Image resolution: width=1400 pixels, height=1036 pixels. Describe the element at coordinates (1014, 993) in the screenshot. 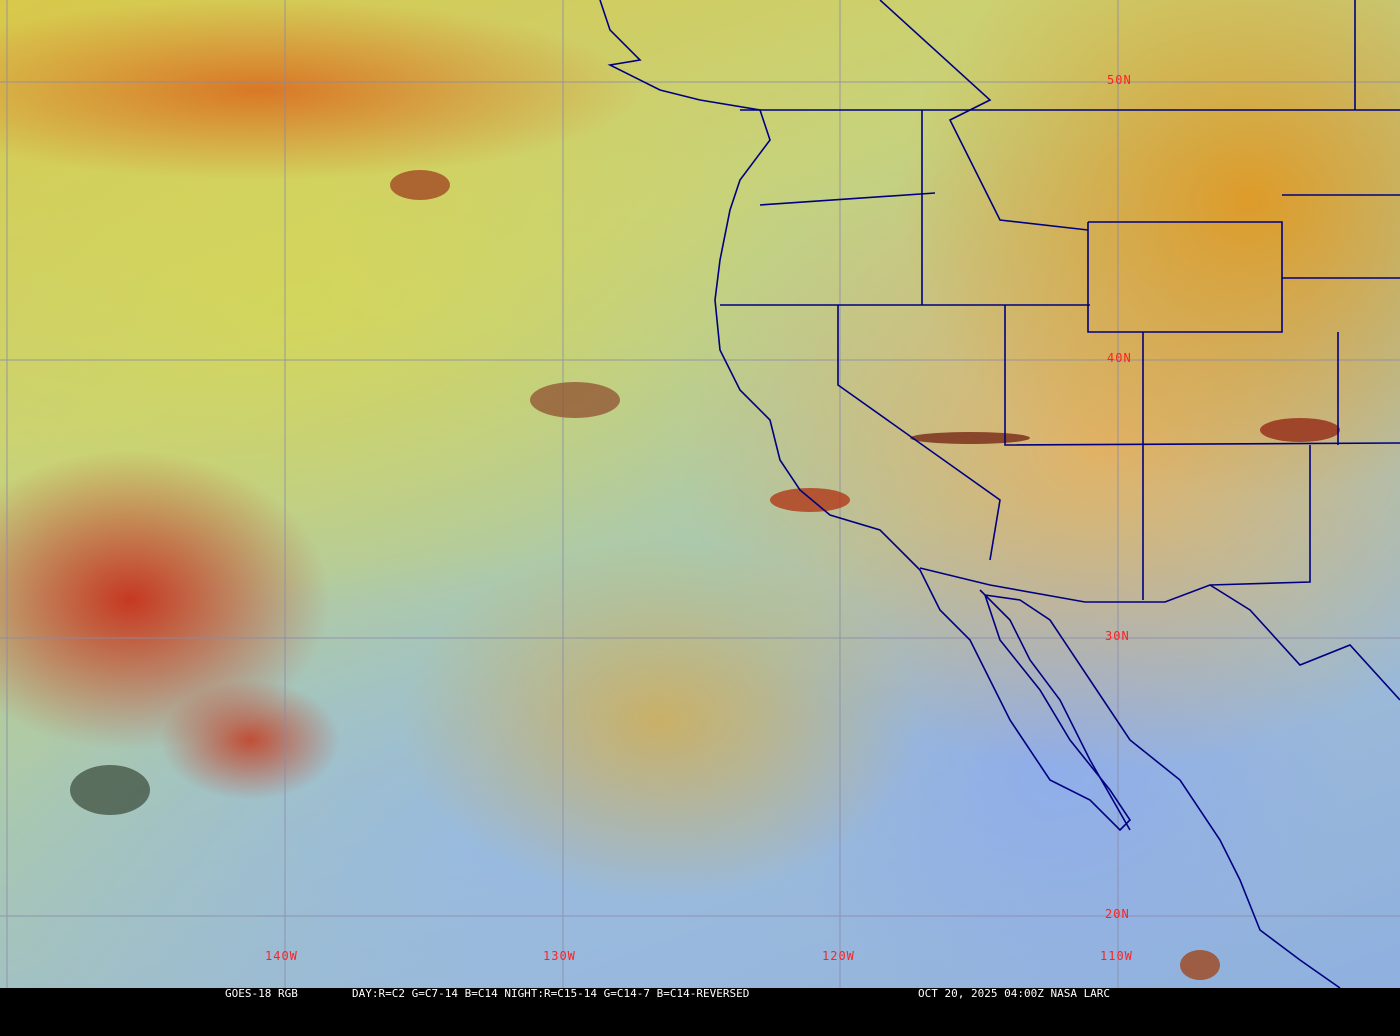

I see `caption-timestamp: OCT 20, 2025 04:00Z NASA LARC` at that location.